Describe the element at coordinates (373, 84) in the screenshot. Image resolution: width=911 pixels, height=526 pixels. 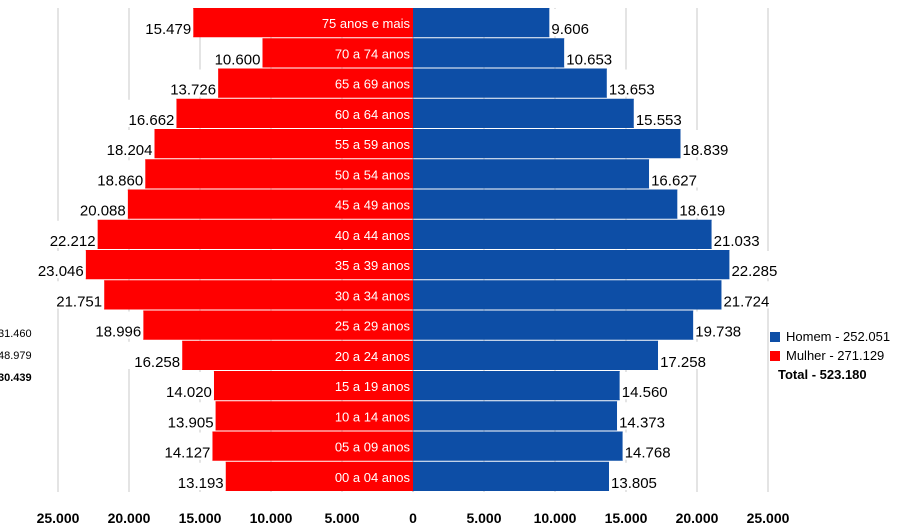
I see `category-label: 65 a 69 anos` at that location.